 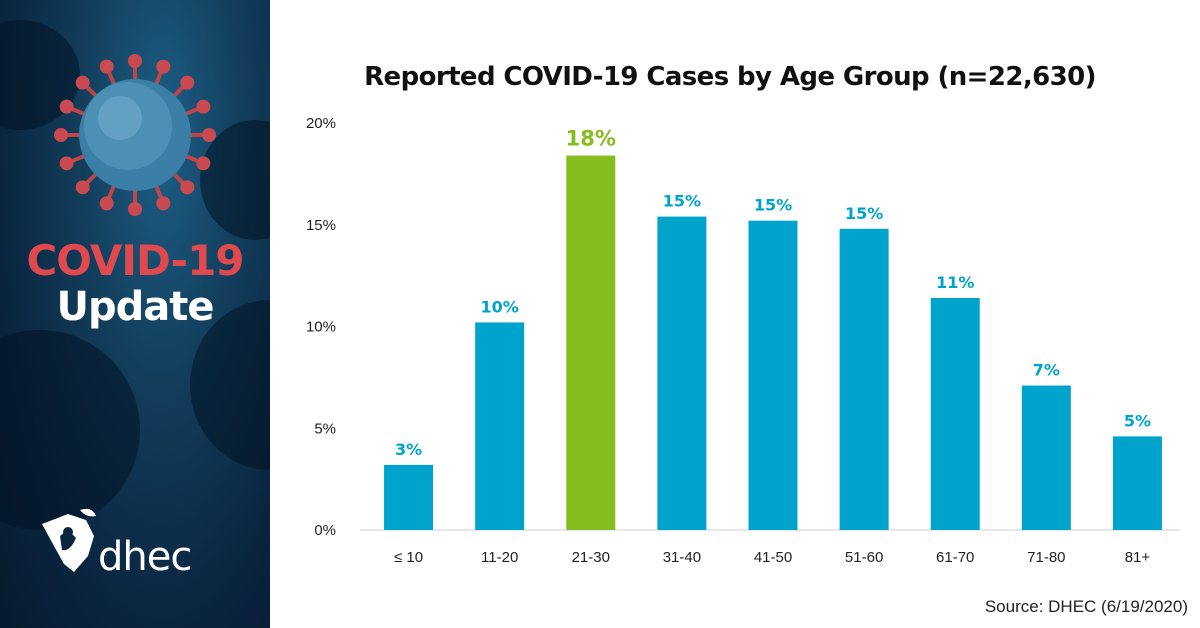 I want to click on data-label-3: 18%, so click(x=591, y=139).